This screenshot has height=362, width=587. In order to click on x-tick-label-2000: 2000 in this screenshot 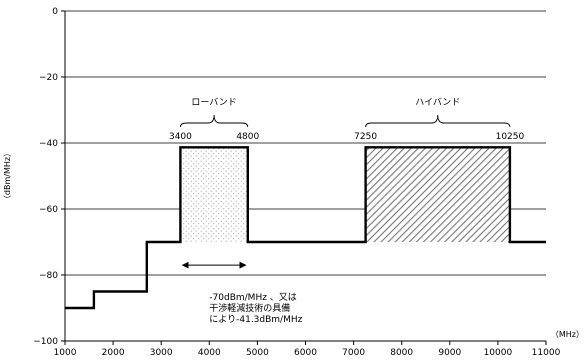, I will do `click(113, 353)`.